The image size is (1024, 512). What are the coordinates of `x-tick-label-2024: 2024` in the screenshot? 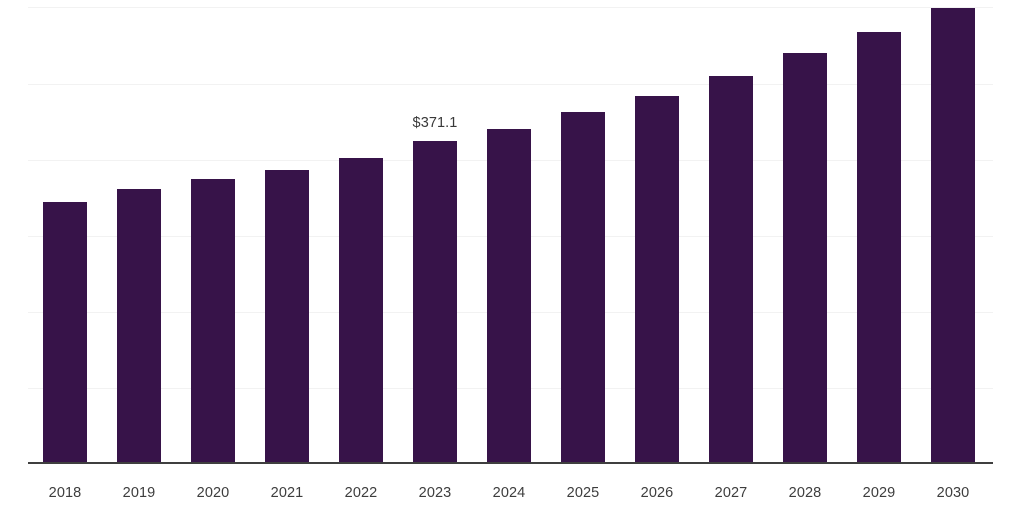 It's located at (509, 493).